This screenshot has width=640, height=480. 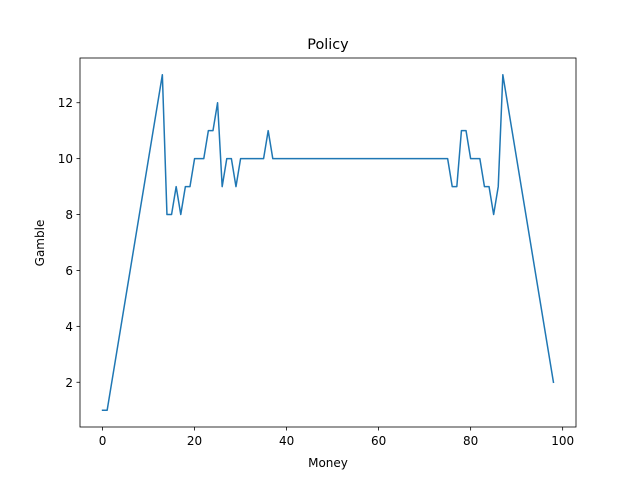 What do you see at coordinates (69, 327) in the screenshot?
I see `y-tick-label: 4` at bounding box center [69, 327].